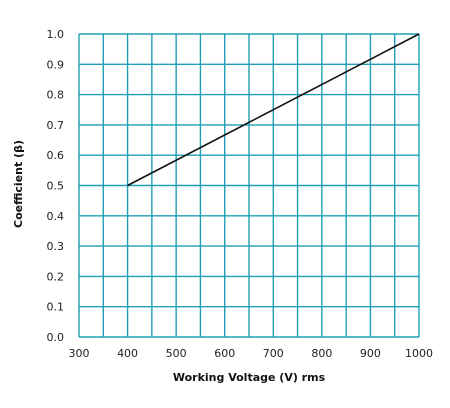 The image size is (450, 408). I want to click on y-tick-label: 0.9, so click(56, 64).